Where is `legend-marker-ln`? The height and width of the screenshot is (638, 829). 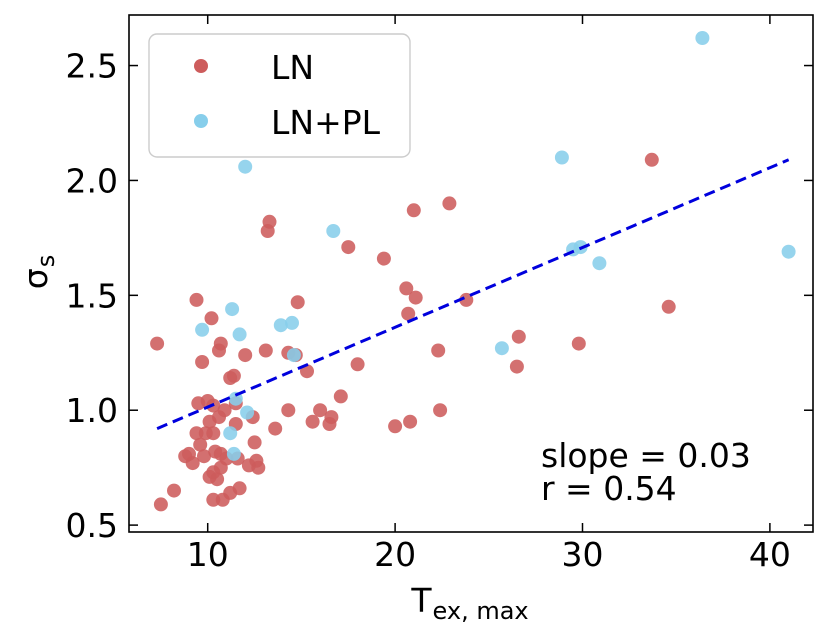 legend-marker-ln is located at coordinates (201, 66).